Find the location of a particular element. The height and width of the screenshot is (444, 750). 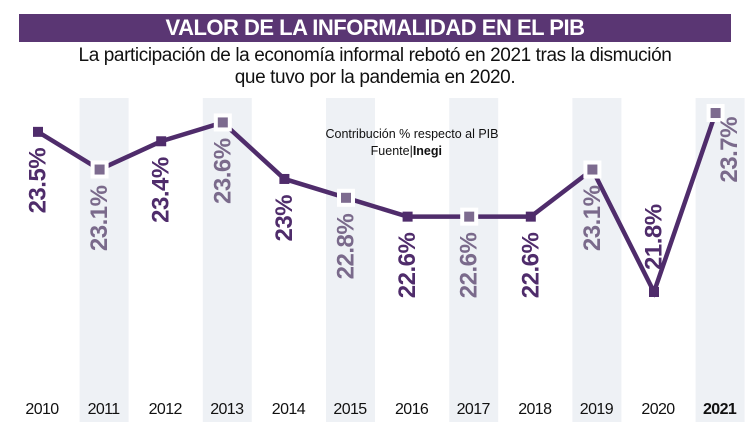

data-point-2012 is located at coordinates (161, 141).